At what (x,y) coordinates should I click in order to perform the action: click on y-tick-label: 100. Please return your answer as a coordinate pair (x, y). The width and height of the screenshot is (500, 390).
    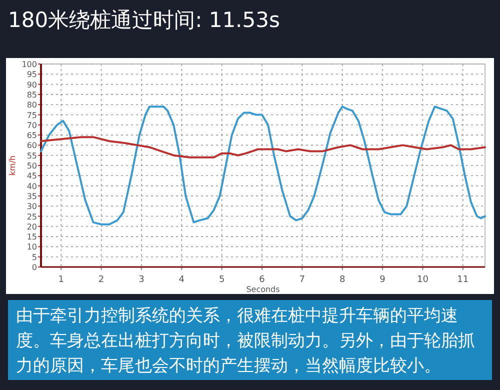
    Looking at the image, I should click on (29, 64).